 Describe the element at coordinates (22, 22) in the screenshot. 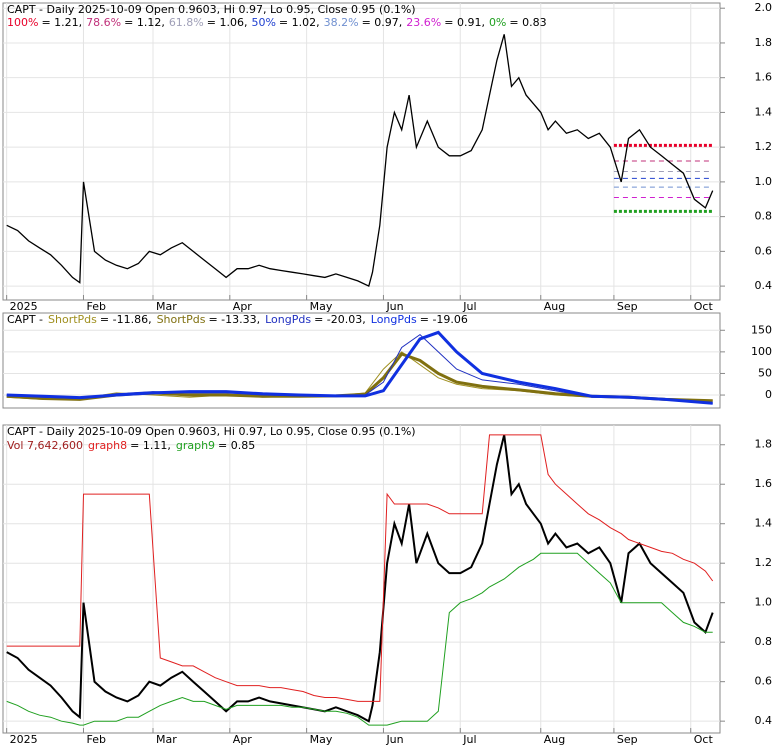

I see `fib-name: 100%` at that location.